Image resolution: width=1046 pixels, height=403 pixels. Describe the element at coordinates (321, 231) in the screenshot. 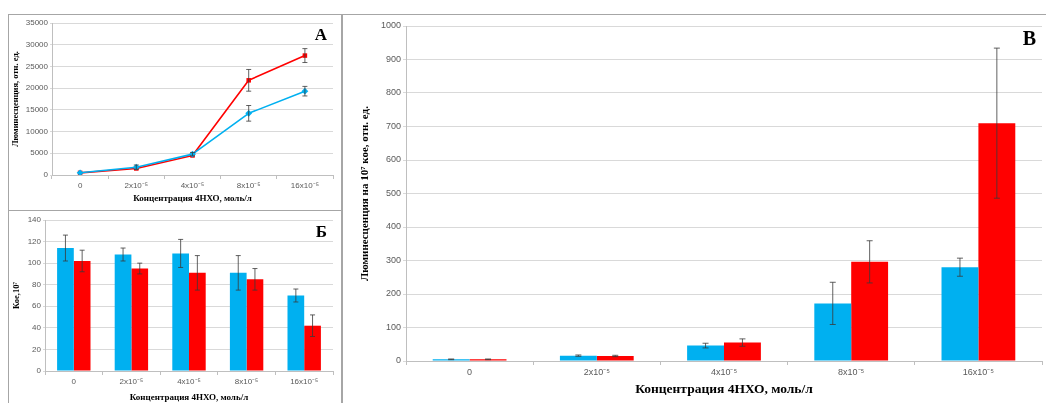

I see `chart-title: Б` at that location.